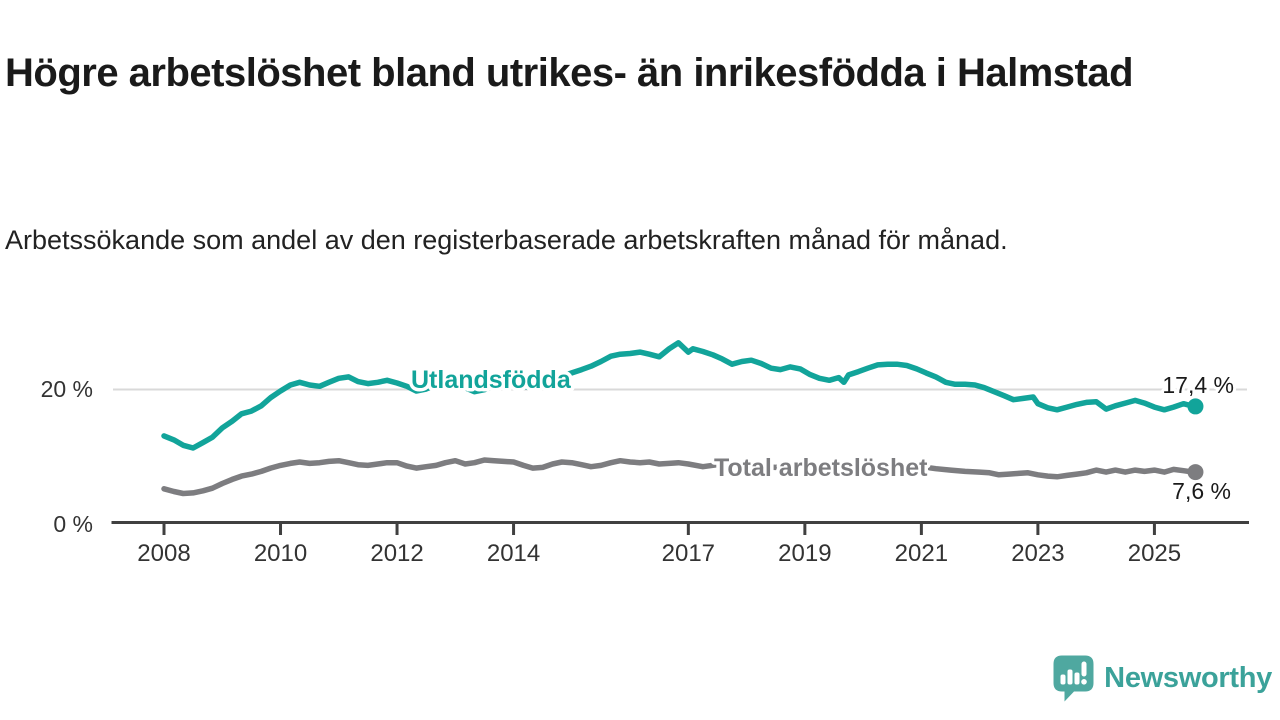  Describe the element at coordinates (73, 524) in the screenshot. I see `y-axis-label-0: 0 %` at that location.